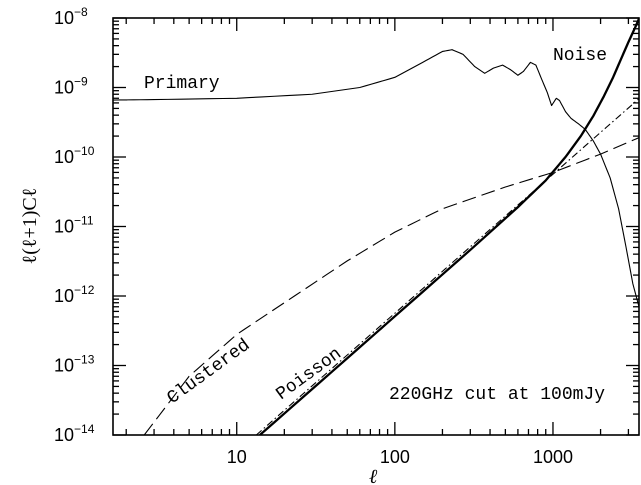 This screenshot has height=485, width=641. Describe the element at coordinates (373, 475) in the screenshot. I see `x-axis-title: ℓ` at that location.